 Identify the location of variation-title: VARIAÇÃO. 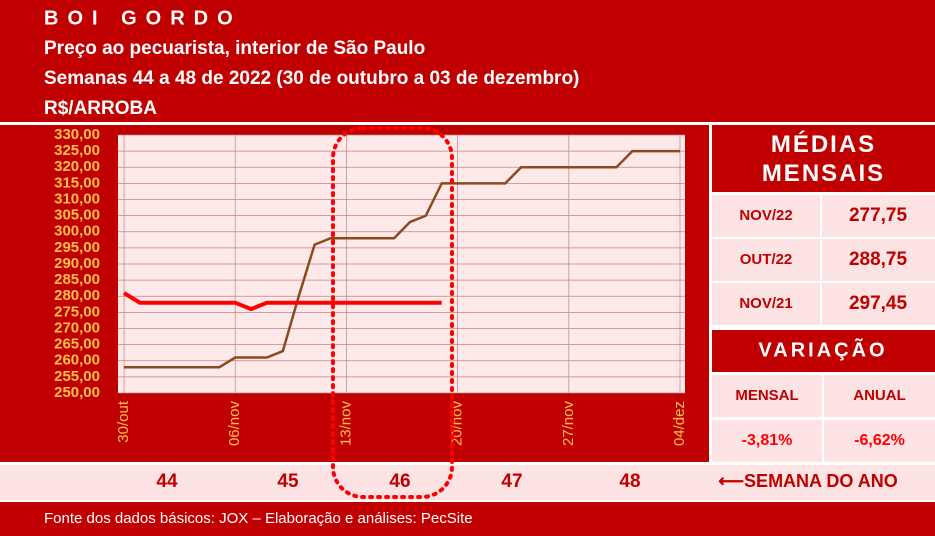
(822, 349).